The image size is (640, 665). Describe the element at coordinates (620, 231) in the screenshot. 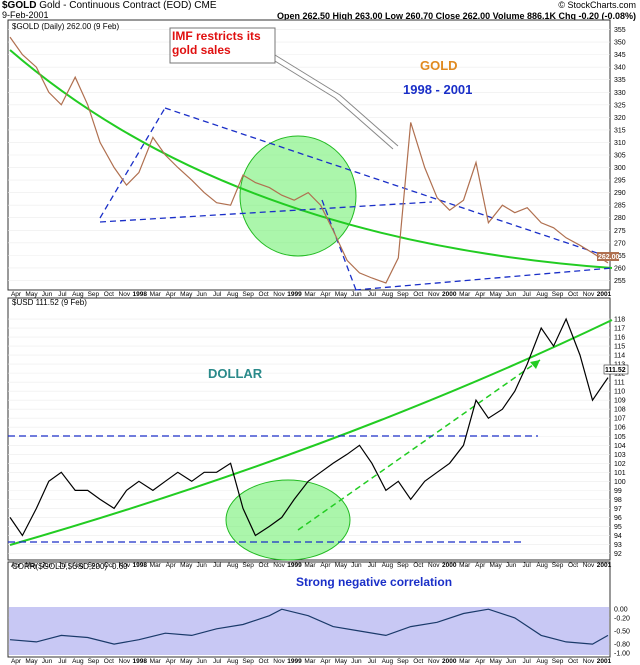

I see `y-tick-label: 275` at that location.